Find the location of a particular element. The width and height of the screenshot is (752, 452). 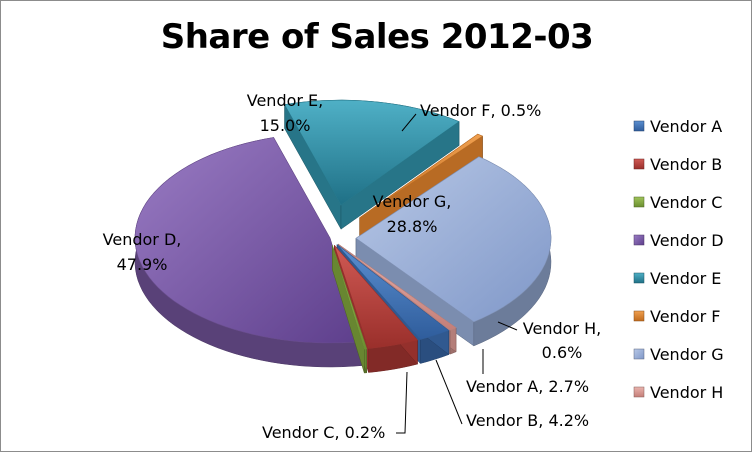

chart-title: Share of Sales 2012-03 is located at coordinates (377, 37).